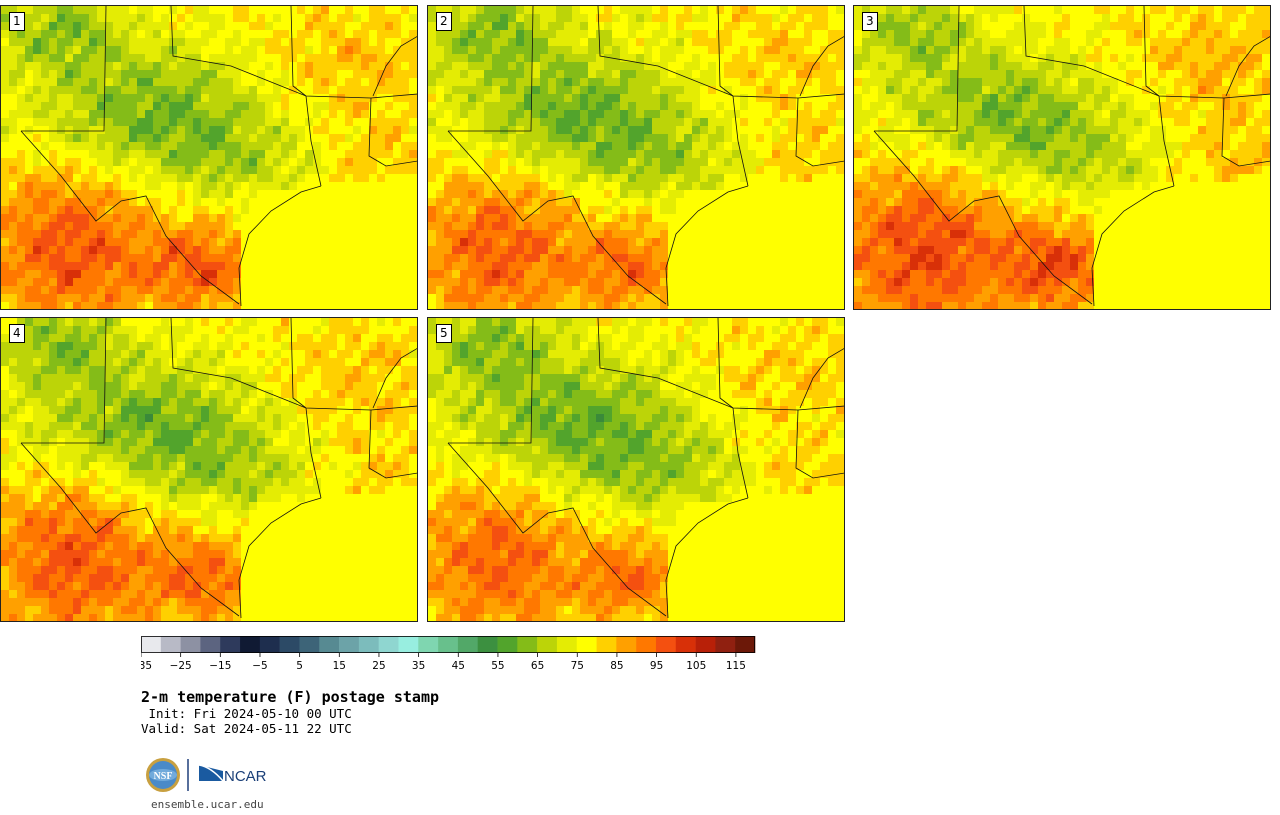 This screenshot has height=815, width=1280. What do you see at coordinates (736, 666) in the screenshot?
I see `colorbar-tick-label: 115` at bounding box center [736, 666].